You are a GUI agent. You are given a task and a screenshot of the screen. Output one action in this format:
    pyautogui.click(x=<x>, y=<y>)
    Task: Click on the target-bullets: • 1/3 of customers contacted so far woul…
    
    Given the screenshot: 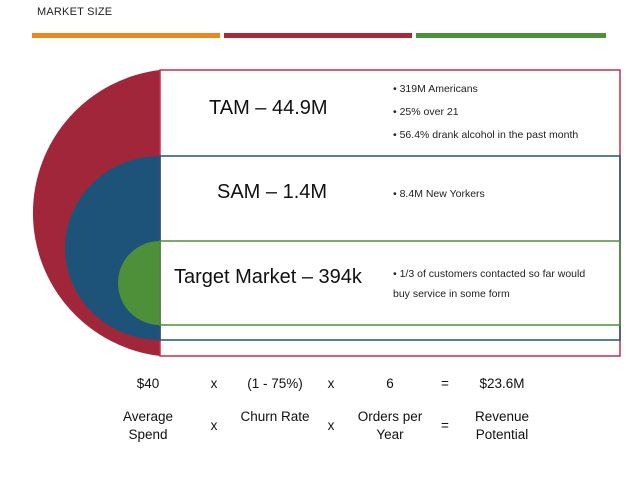 What is the action you would take?
    pyautogui.click(x=493, y=284)
    